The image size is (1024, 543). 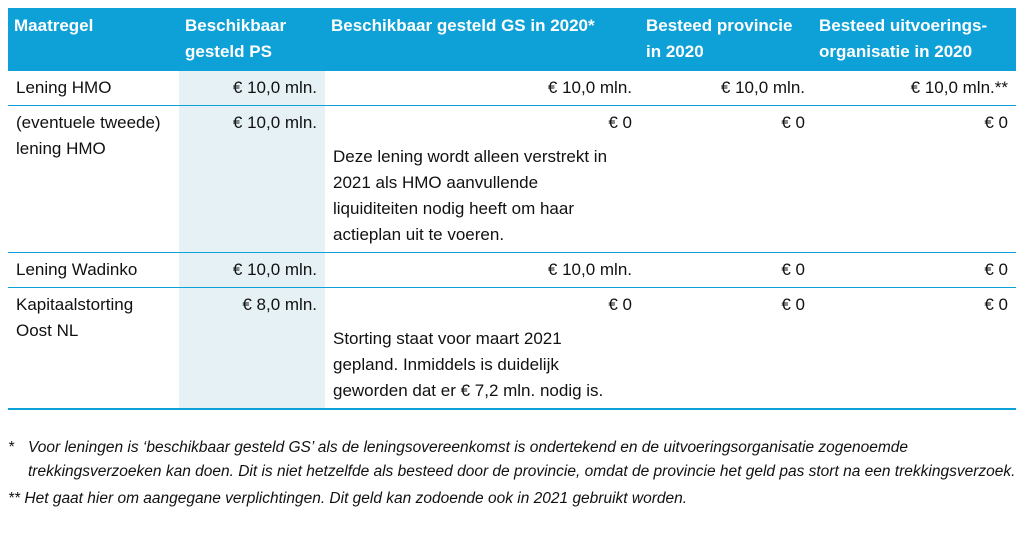 What do you see at coordinates (914, 39) in the screenshot?
I see `header-besteed-uitvoering: Besteed uitvoerings-organisatie in 2020` at bounding box center [914, 39].